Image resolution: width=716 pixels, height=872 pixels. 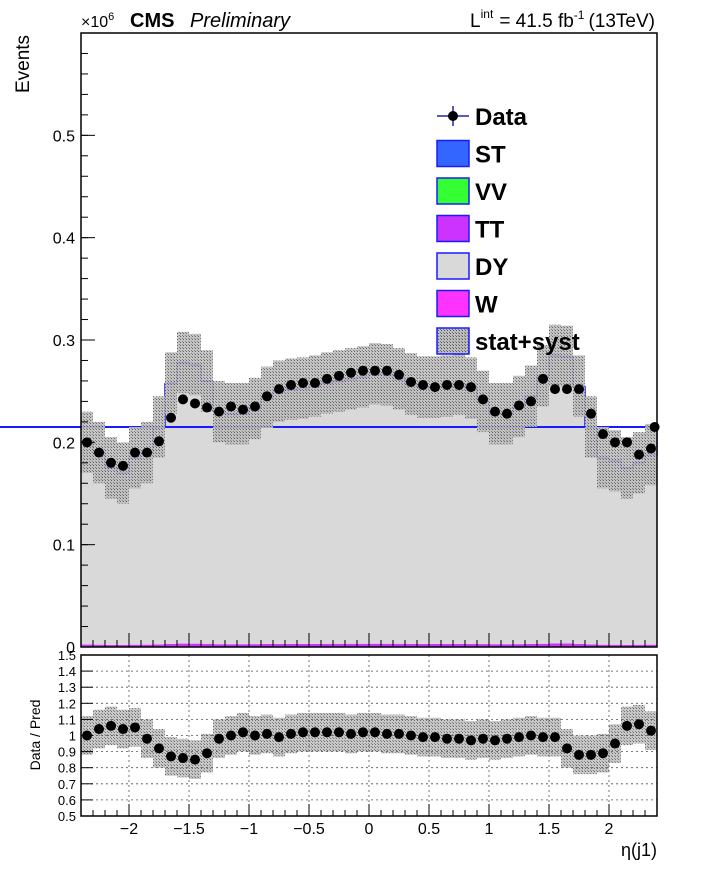 I want to click on legend-label: VV, so click(x=491, y=192).